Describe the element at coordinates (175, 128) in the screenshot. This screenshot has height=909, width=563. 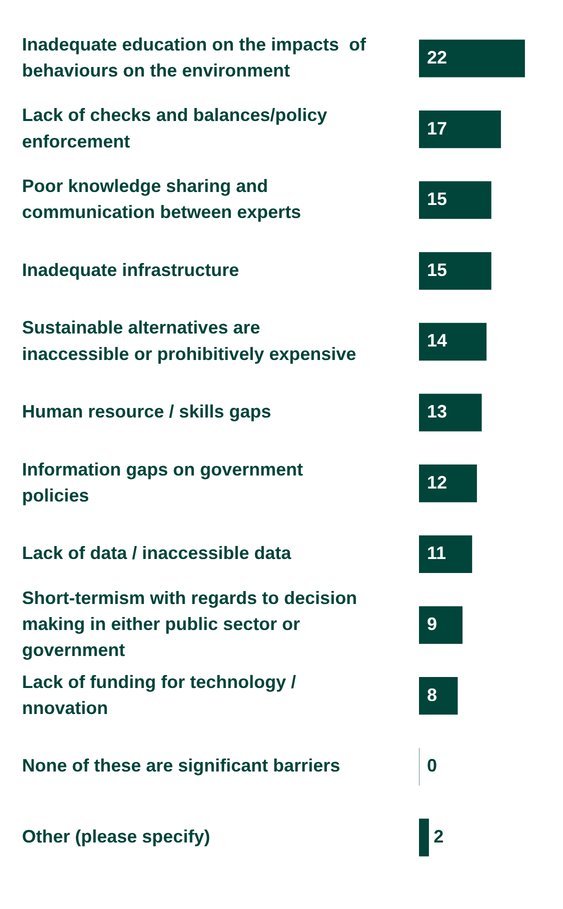
I see `y-tick-label: Lack of checks and balances/policy enforcement` at that location.